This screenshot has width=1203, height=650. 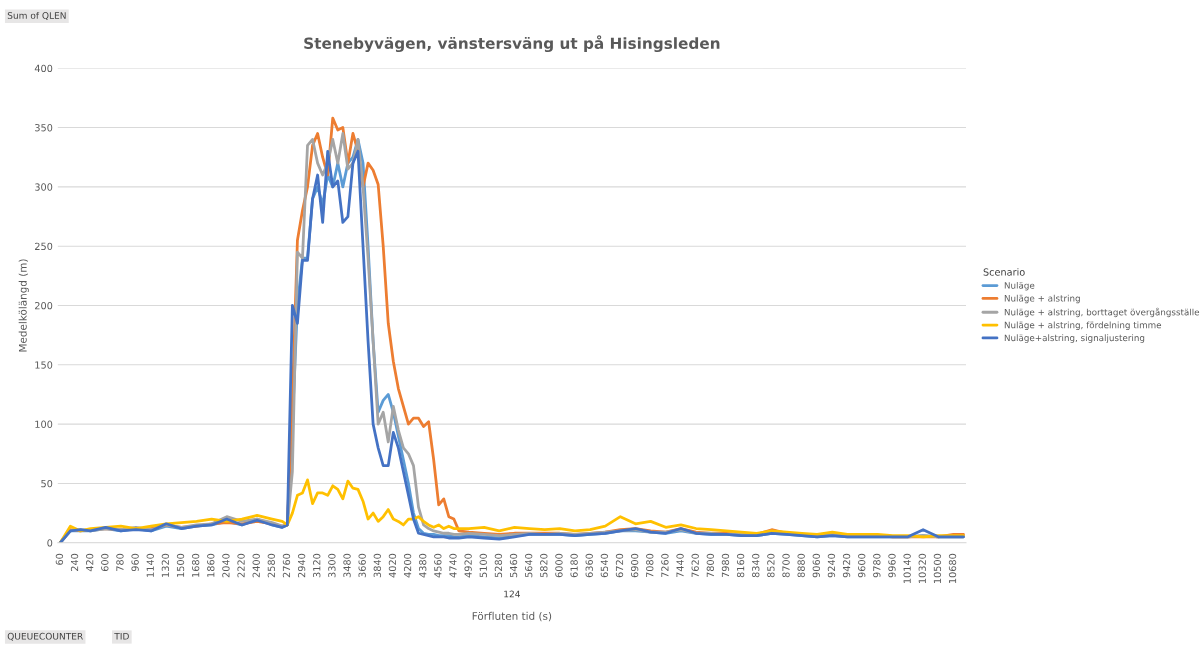 I want to click on x-tick-label: 5460, so click(x=513, y=565).